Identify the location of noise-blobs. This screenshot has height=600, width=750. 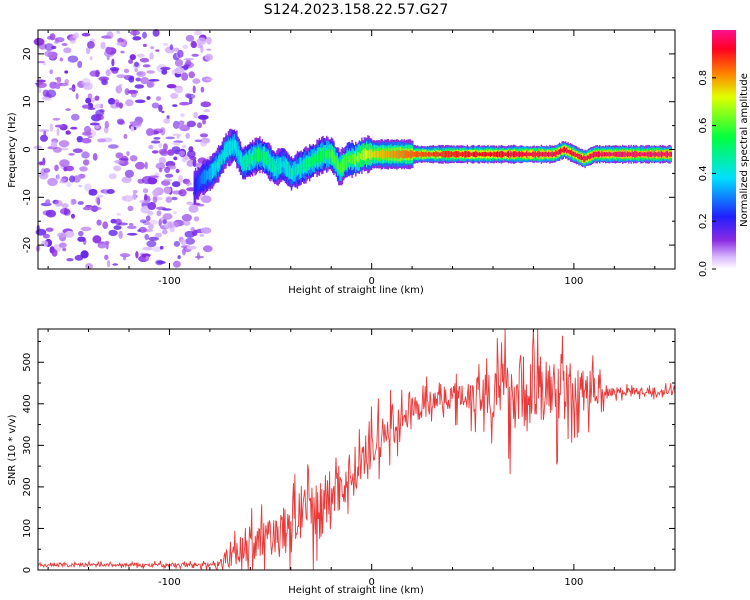
(123, 149).